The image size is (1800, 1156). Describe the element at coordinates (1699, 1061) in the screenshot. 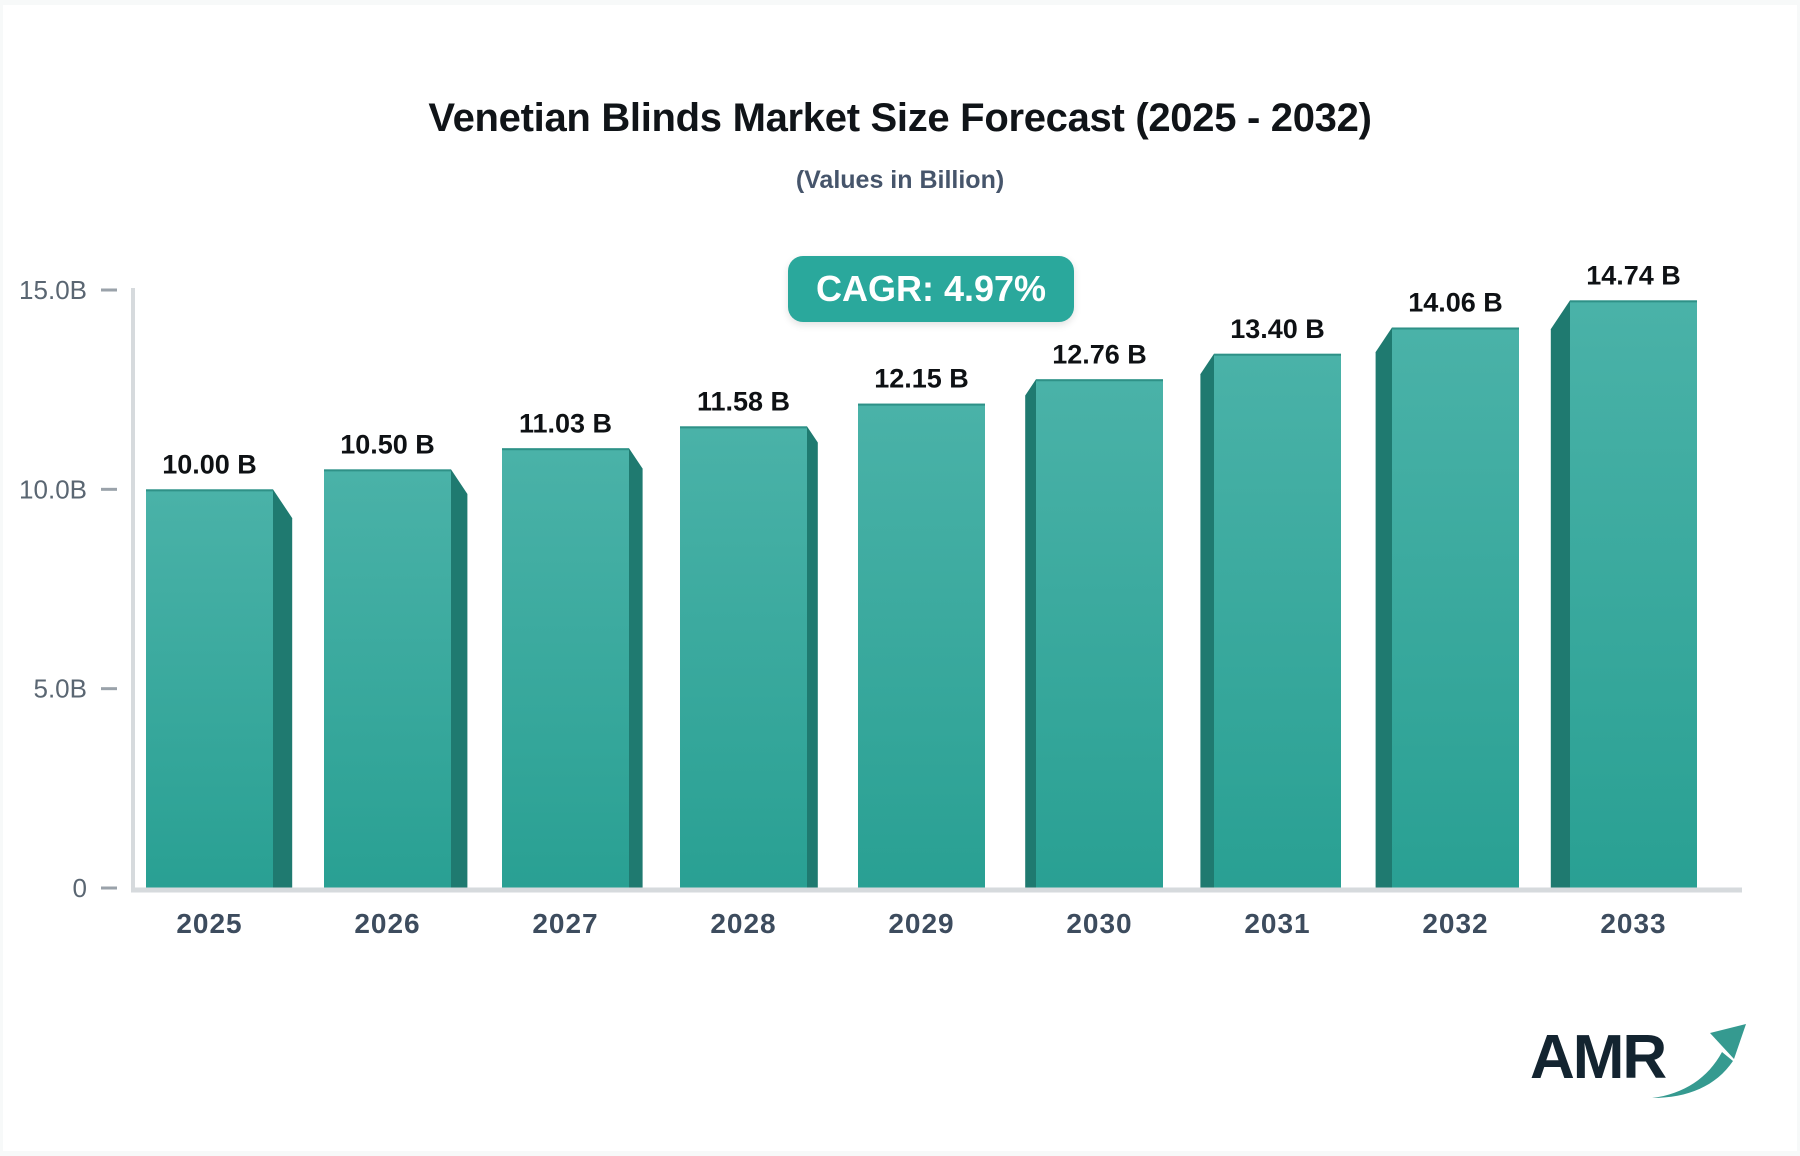

I see `growth-arrow-icon` at that location.